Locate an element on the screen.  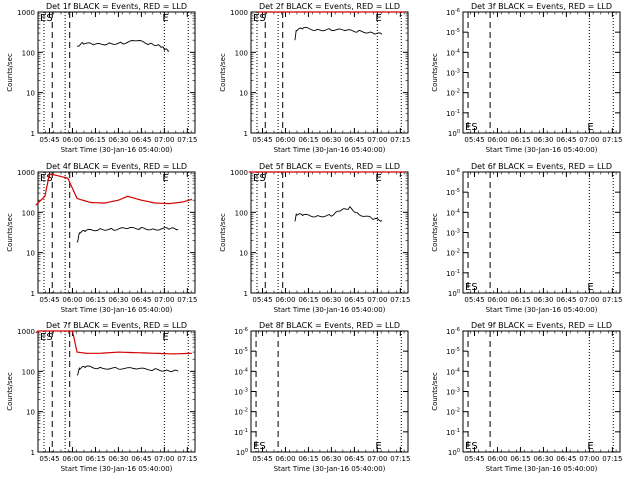
x-tick-label-1f: 07:15 is located at coordinates (187, 140).